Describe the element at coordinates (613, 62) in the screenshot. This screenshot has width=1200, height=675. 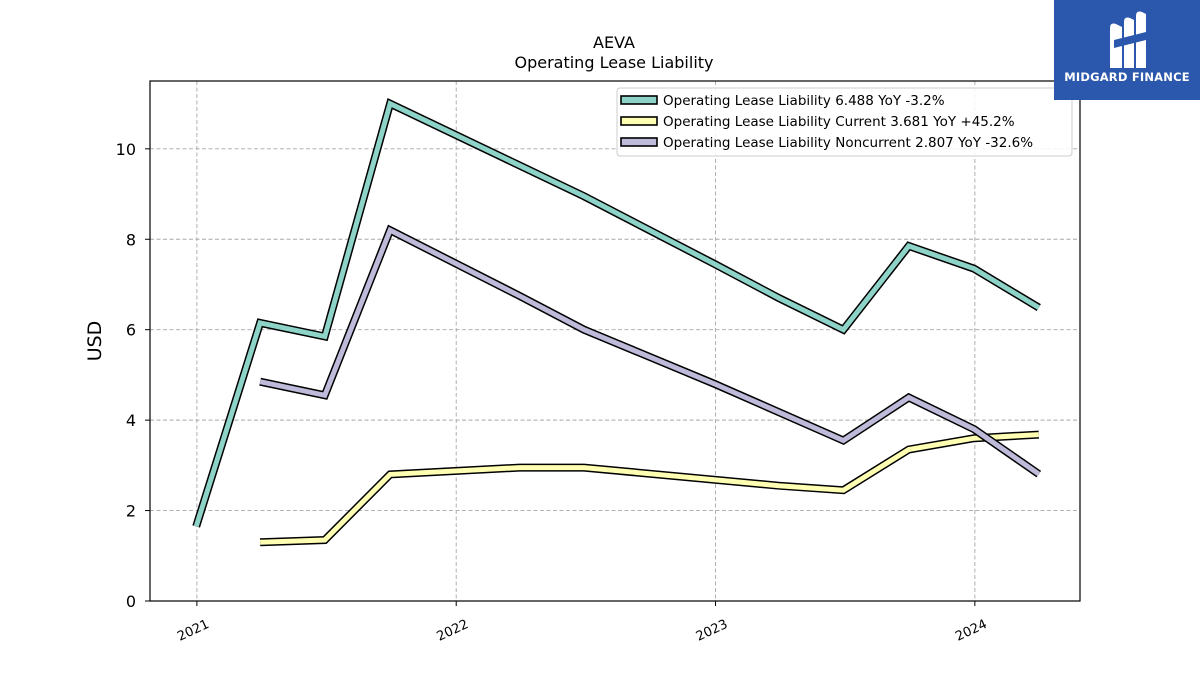
I see `chart-subtitle: Operating Lease Liability` at that location.